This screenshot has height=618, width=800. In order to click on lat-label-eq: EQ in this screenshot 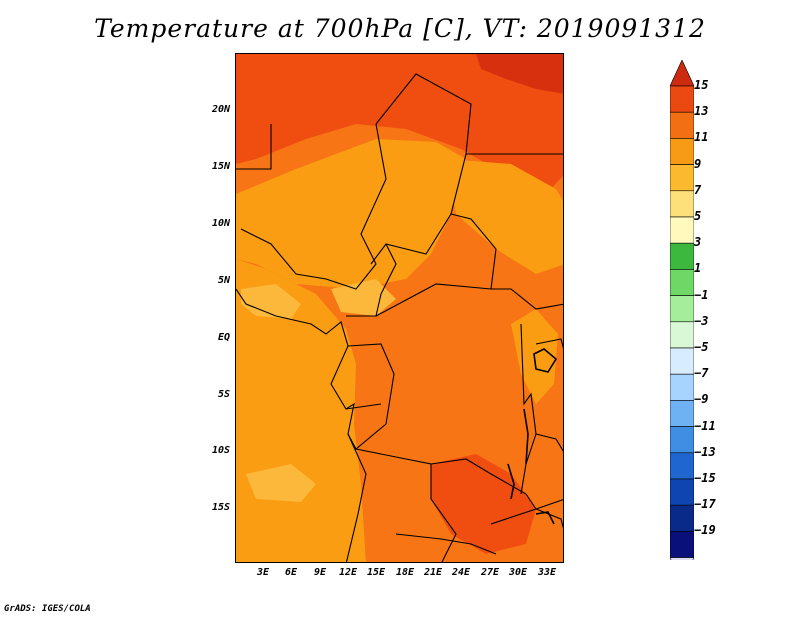, I will do `click(223, 337)`.